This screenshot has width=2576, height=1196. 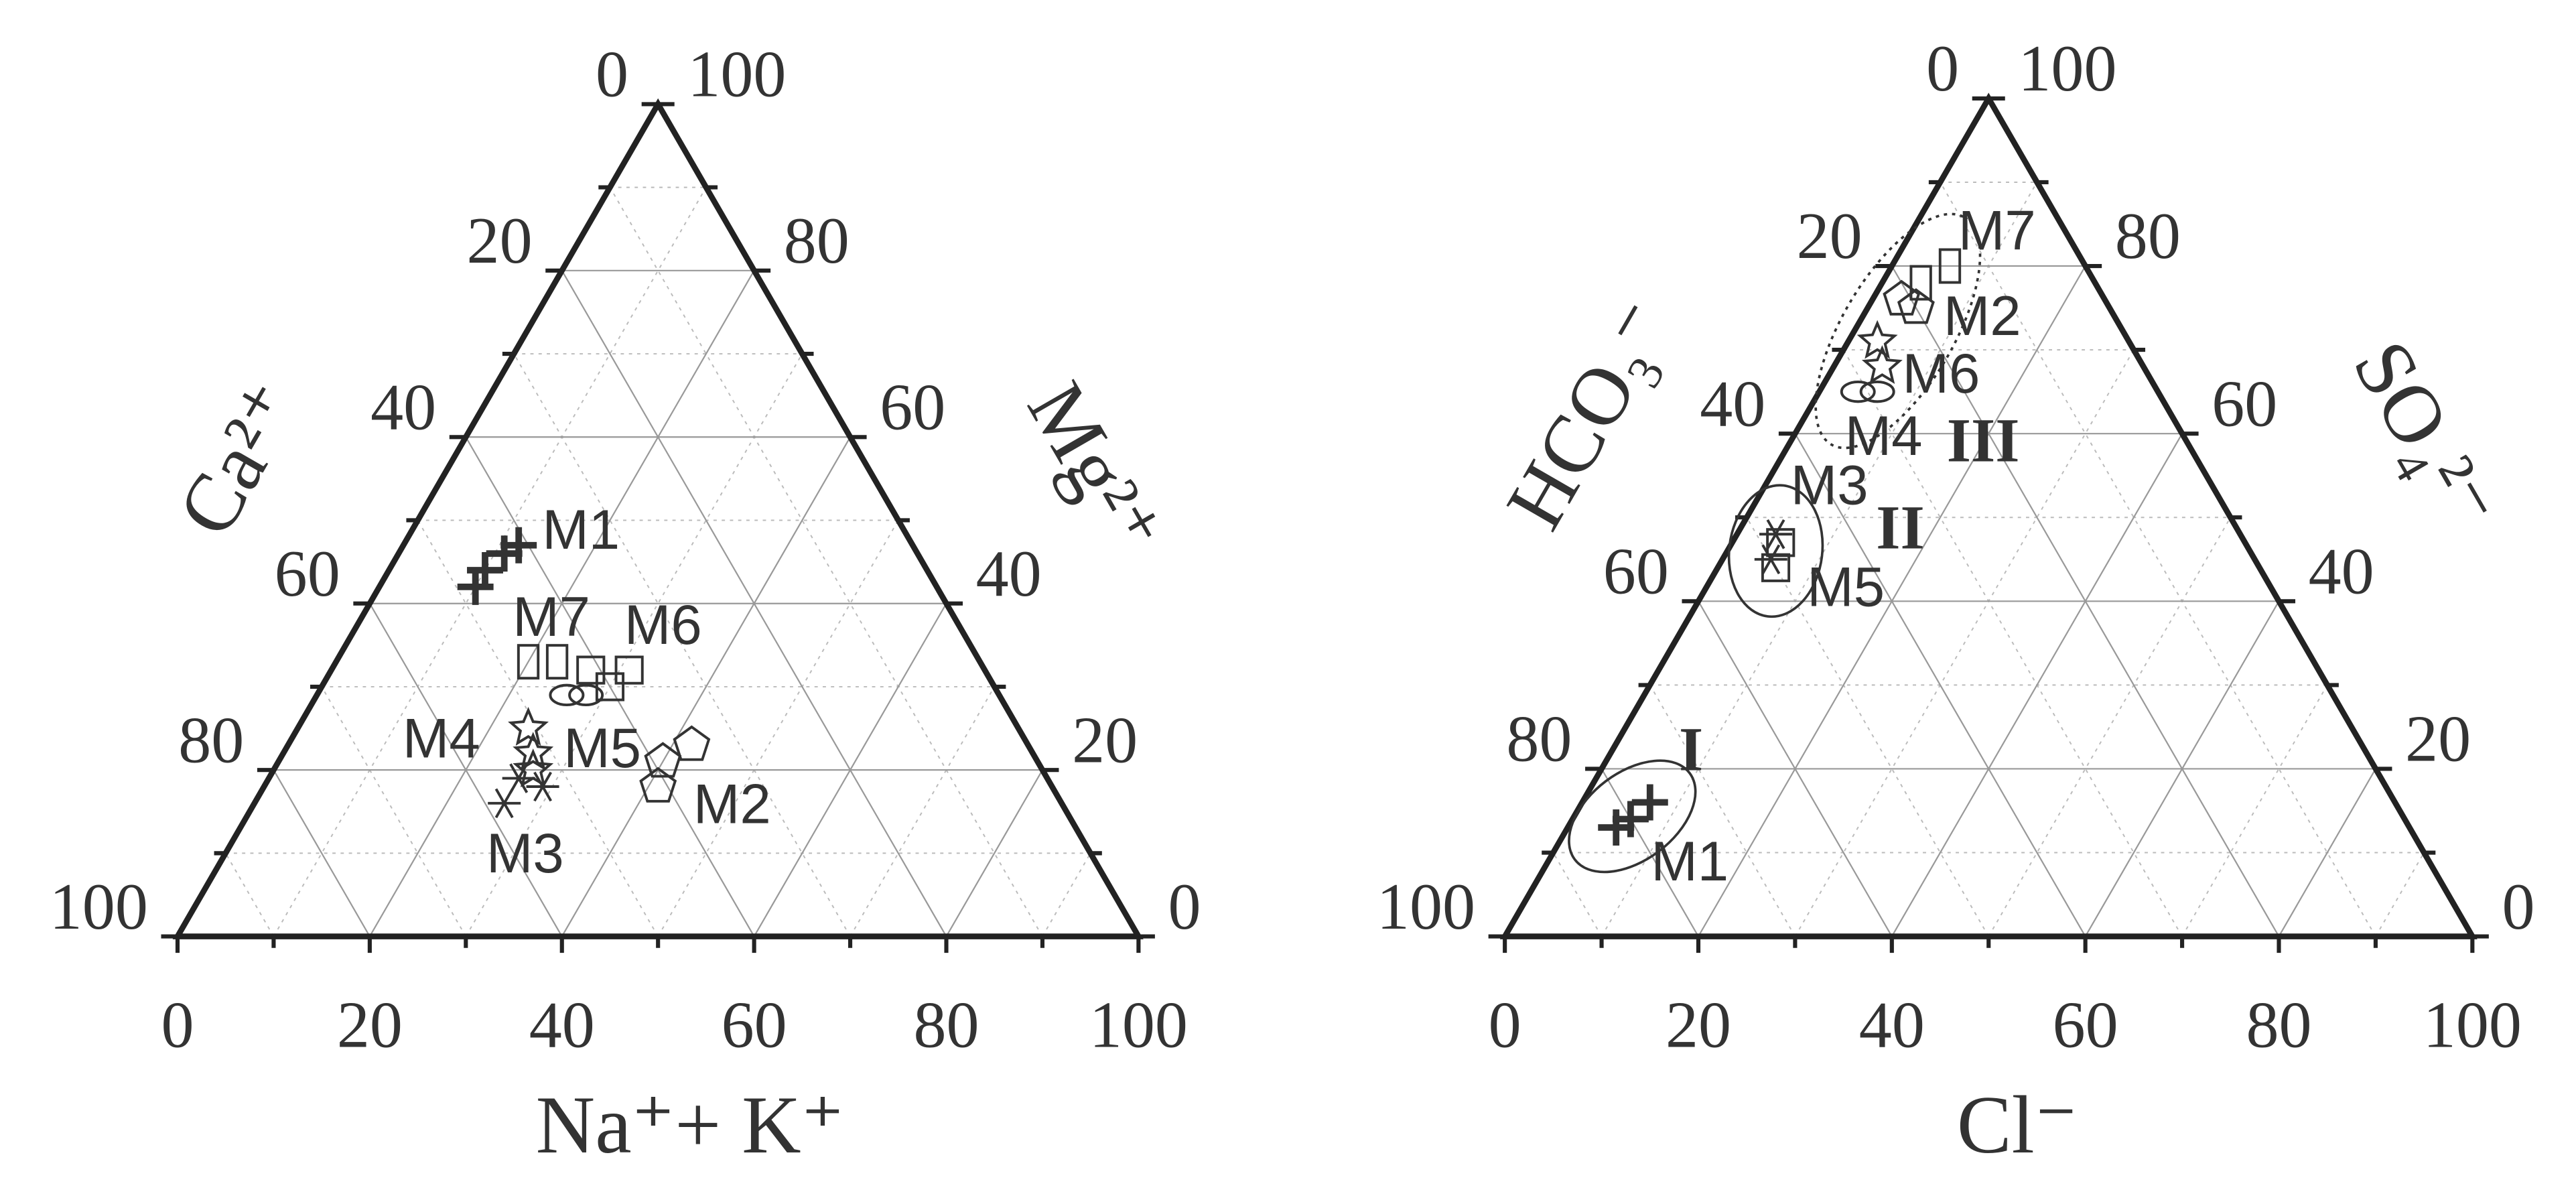 What do you see at coordinates (1590, 414) in the screenshot?
I see `left-axis-title: HCO₃⁻` at bounding box center [1590, 414].